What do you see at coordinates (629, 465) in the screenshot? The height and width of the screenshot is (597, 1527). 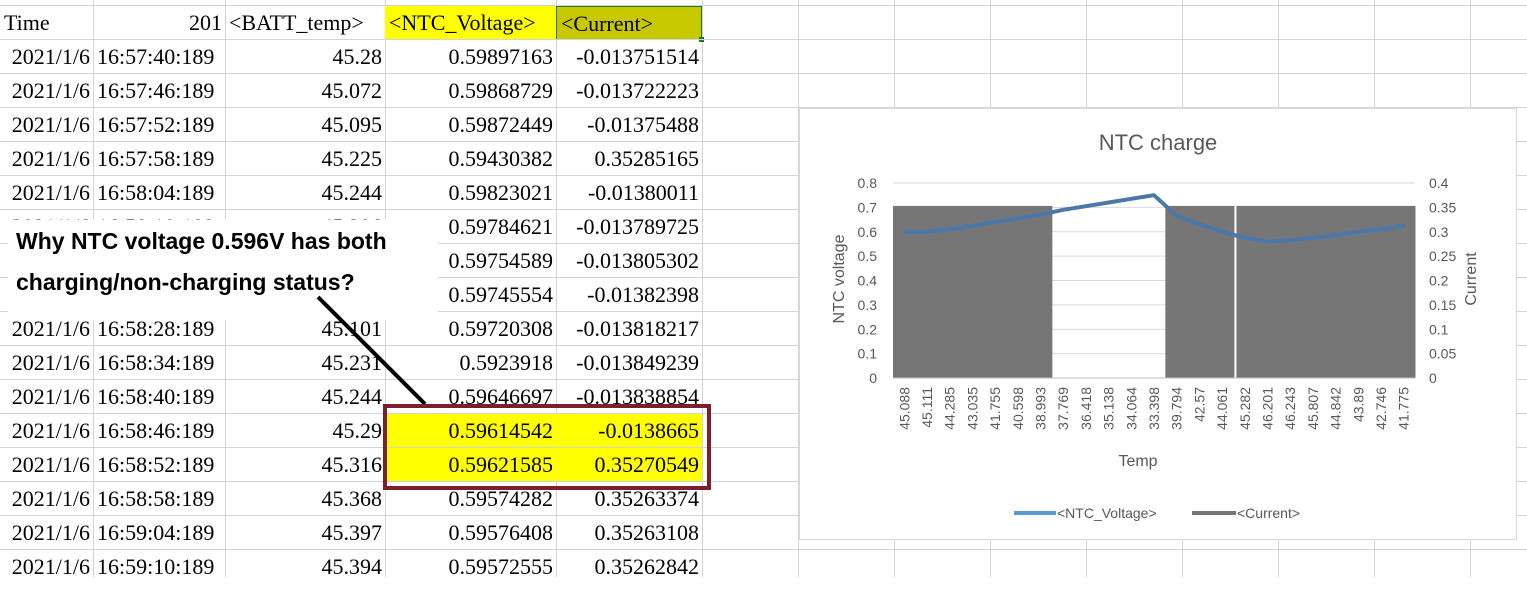 I see `cell-current: 0.35270549` at bounding box center [629, 465].